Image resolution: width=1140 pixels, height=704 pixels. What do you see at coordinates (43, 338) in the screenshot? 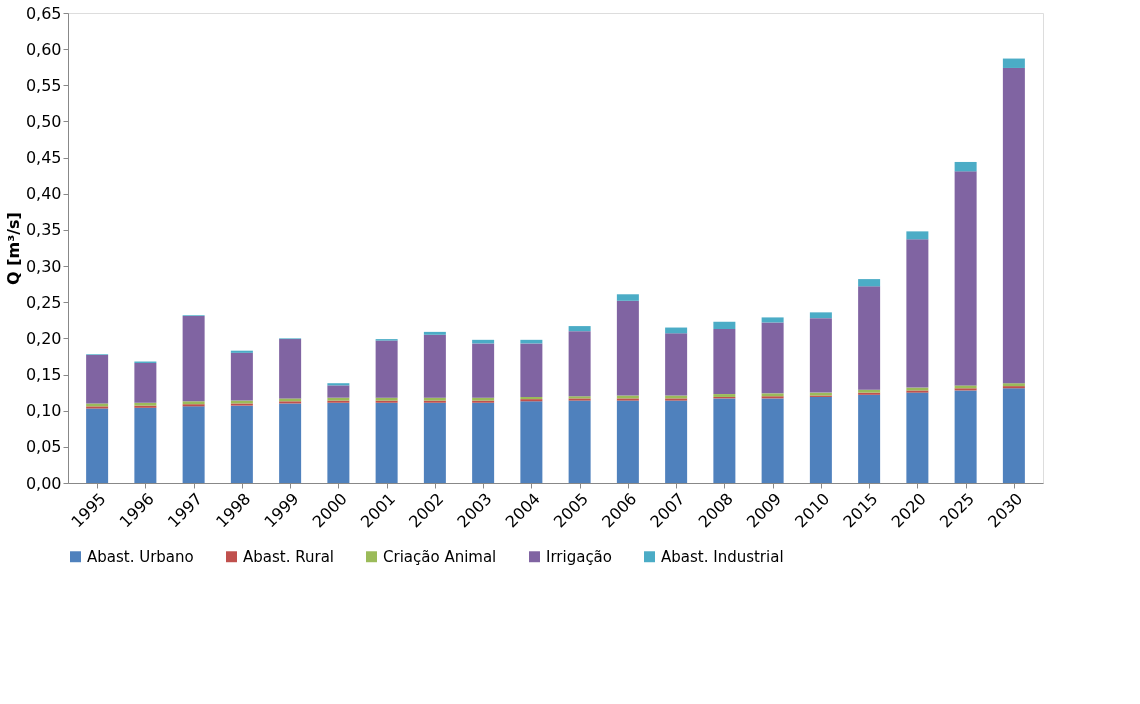
I see `y-tick-label: 0,20` at bounding box center [43, 338].